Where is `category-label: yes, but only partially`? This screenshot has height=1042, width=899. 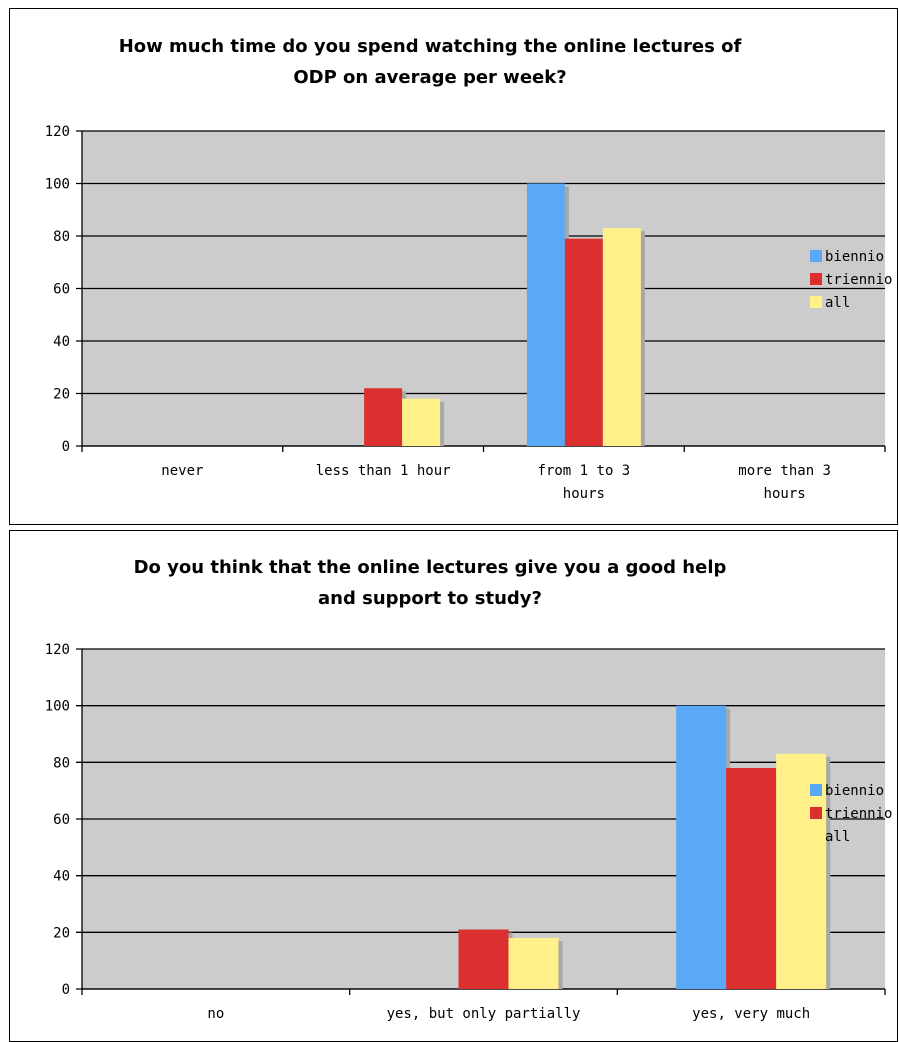 category-label: yes, but only partially is located at coordinates (484, 1014).